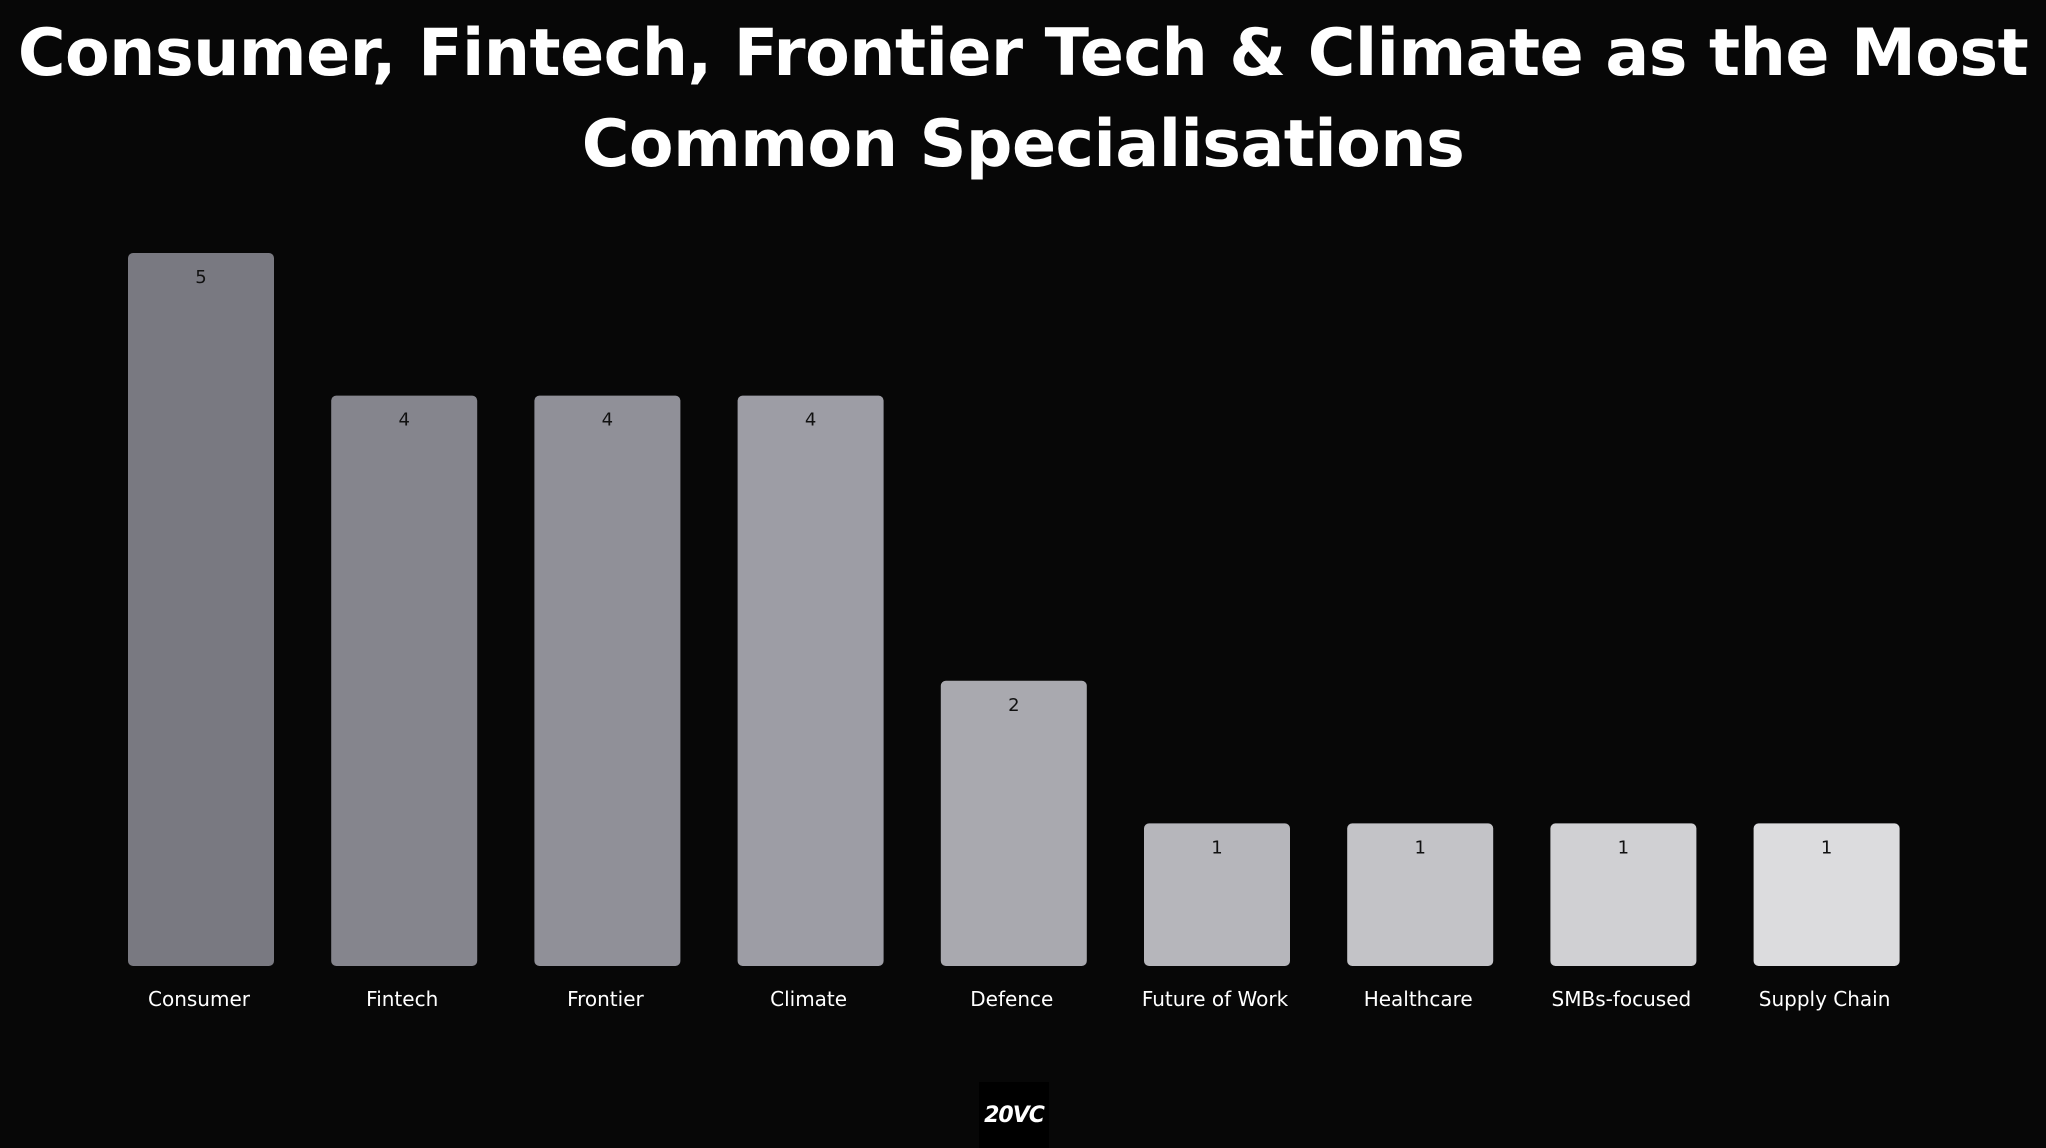 This screenshot has width=2046, height=1148. I want to click on bar-future-of-work, so click(1217, 894).